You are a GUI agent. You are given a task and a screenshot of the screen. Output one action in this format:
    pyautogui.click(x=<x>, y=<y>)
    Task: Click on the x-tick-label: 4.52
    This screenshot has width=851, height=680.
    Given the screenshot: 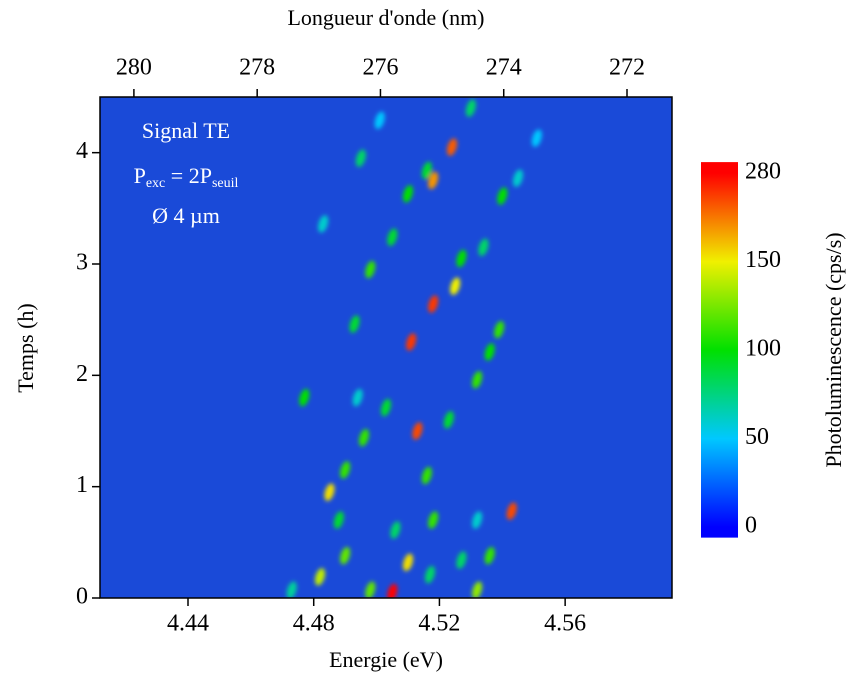 What is the action you would take?
    pyautogui.click(x=439, y=624)
    